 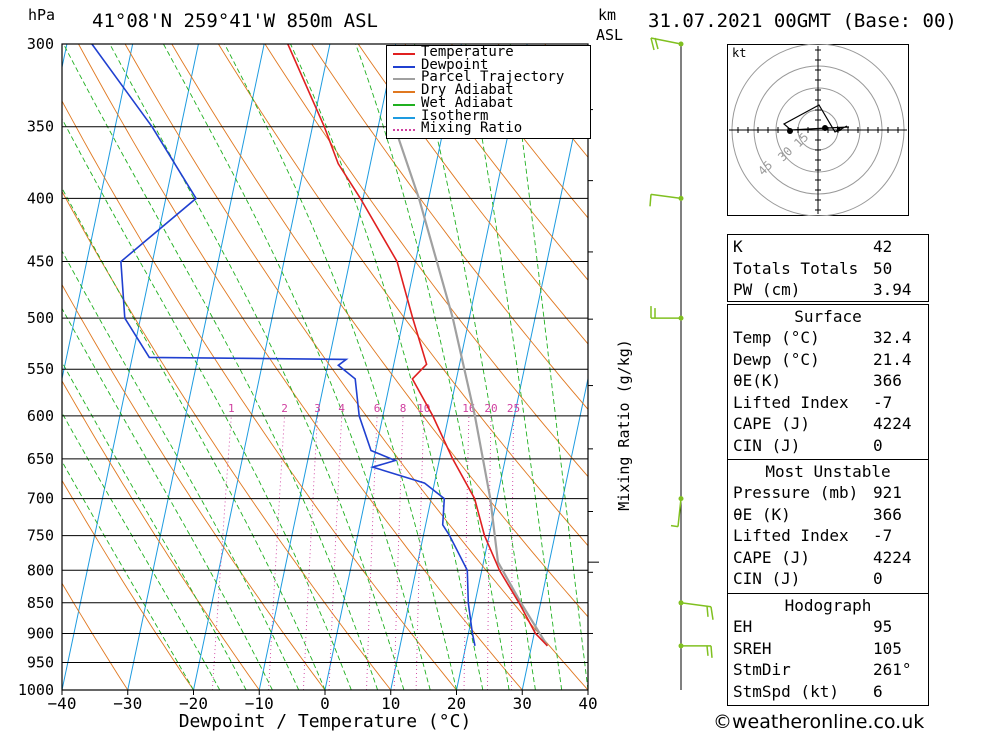 What do you see at coordinates (455, 115) in the screenshot?
I see `legend-label: Isotherm` at bounding box center [455, 115].